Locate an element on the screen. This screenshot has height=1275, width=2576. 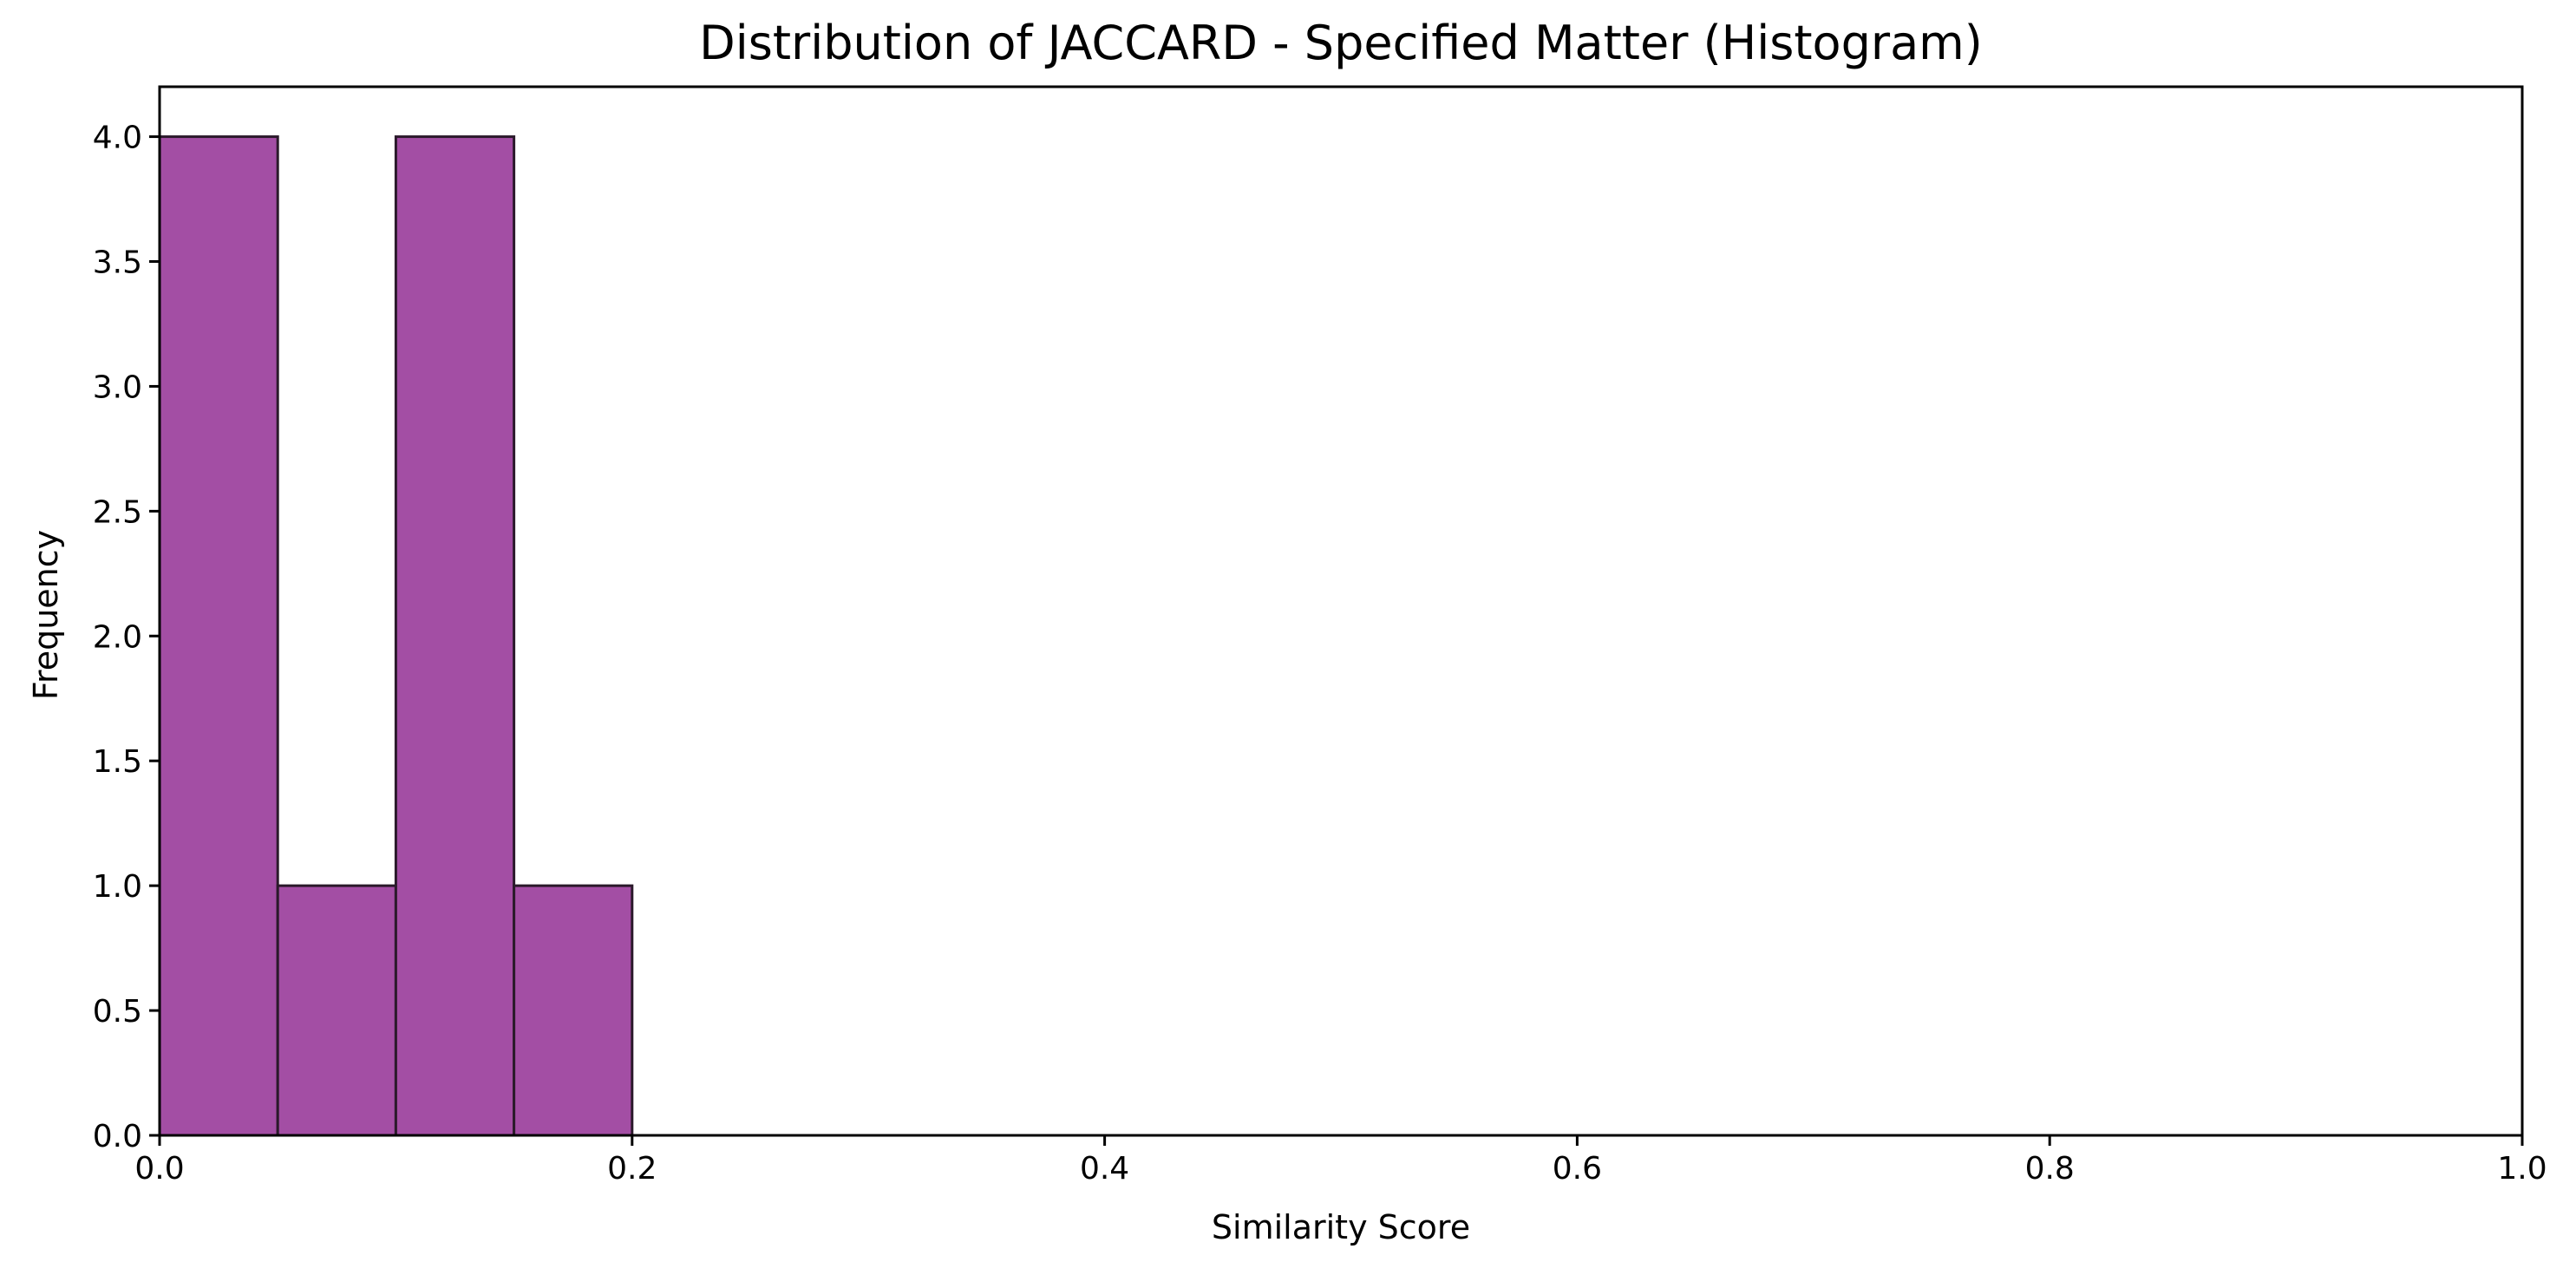
x-tick-label: 1.0 is located at coordinates (2522, 1169).